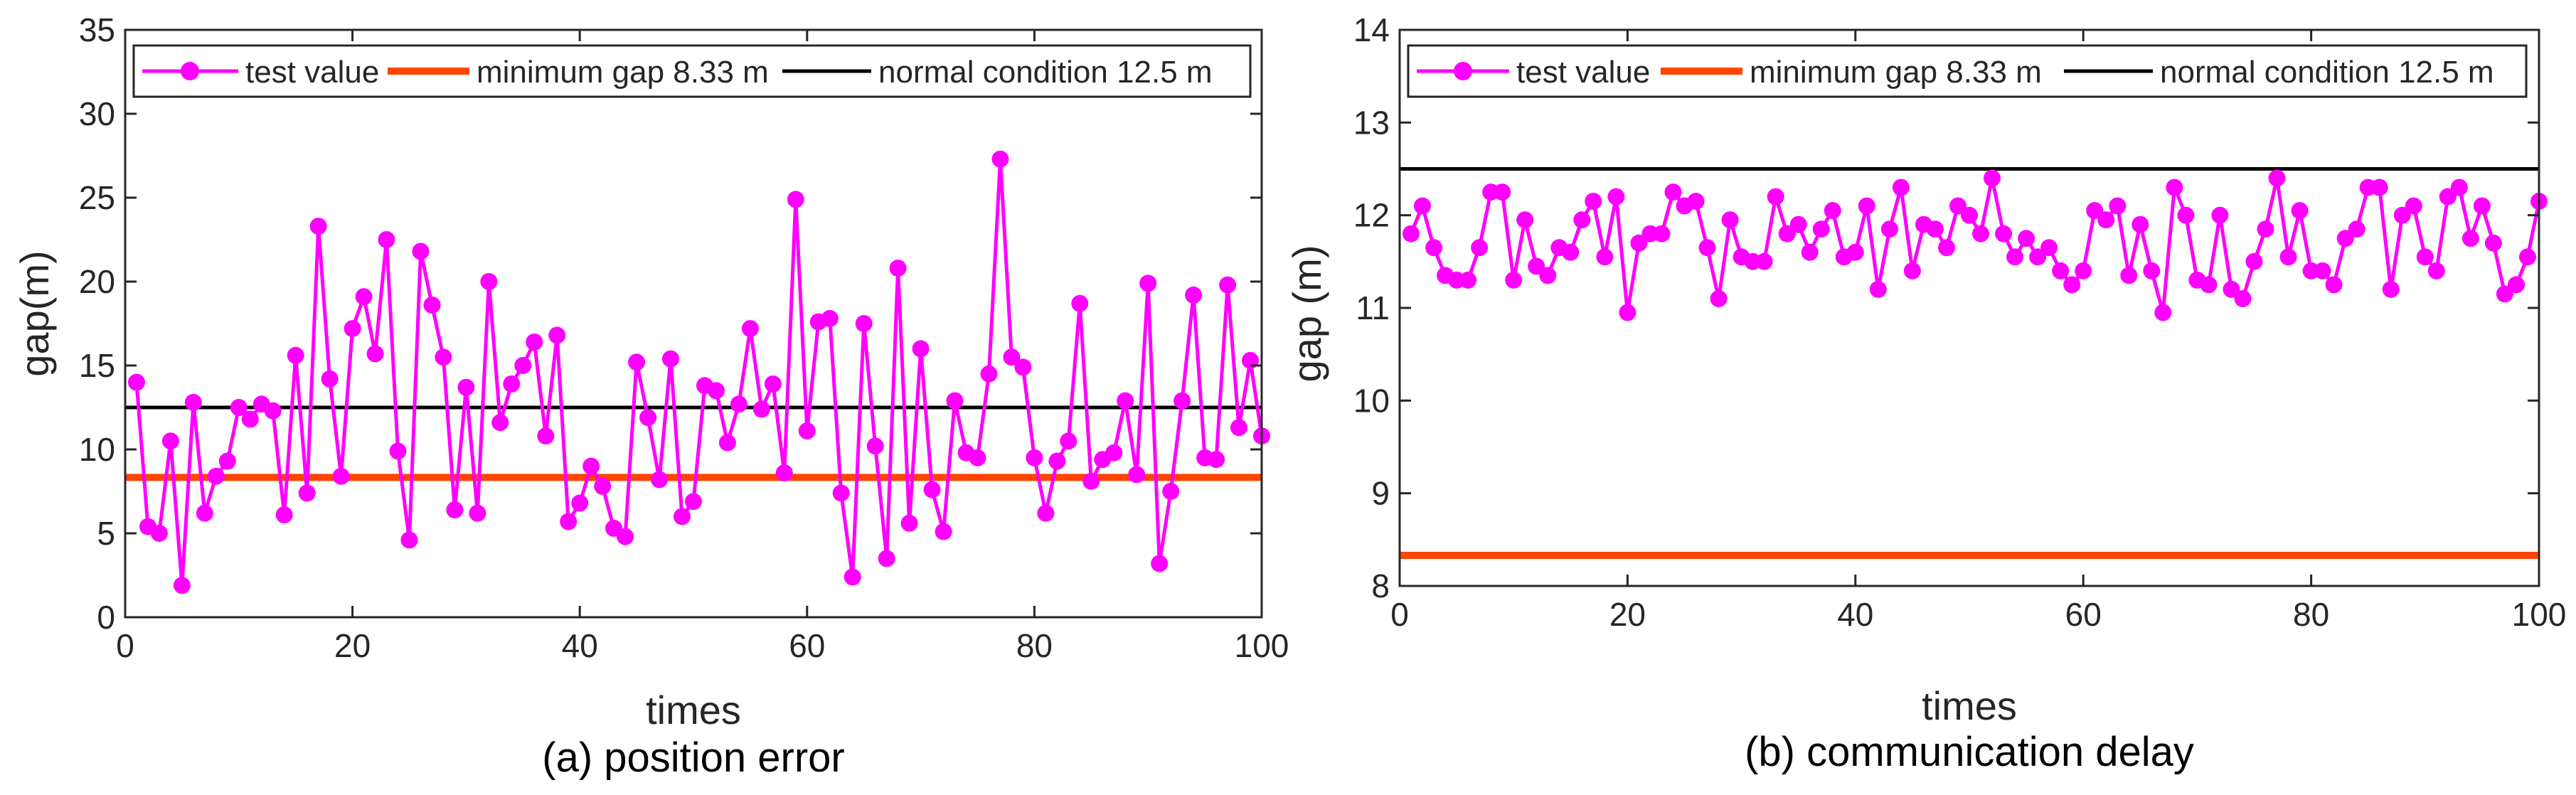  What do you see at coordinates (623, 72) in the screenshot?
I see `legend-minimum-label: minimum gap 8.33 m` at bounding box center [623, 72].